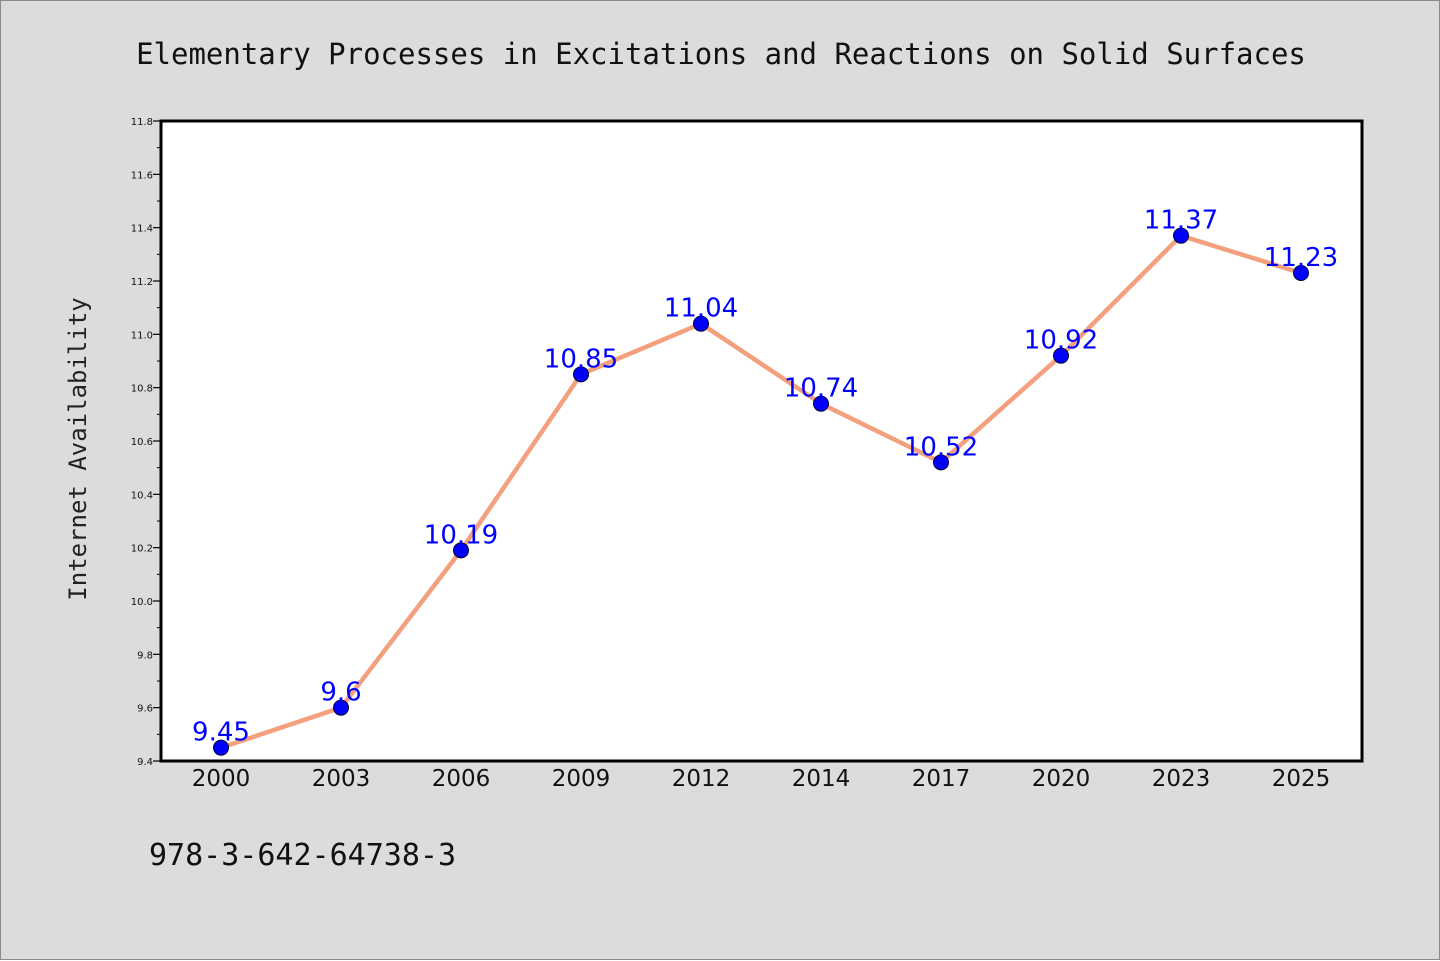 The width and height of the screenshot is (1440, 961). I want to click on y-tick-label: 11.0, so click(142, 335).